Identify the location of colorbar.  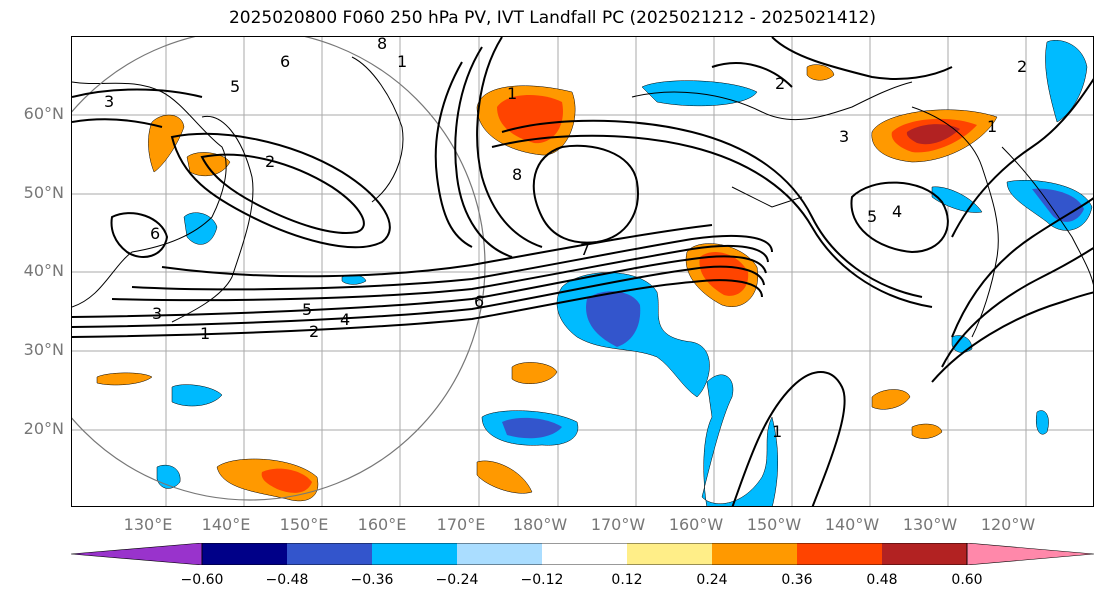
(582, 554).